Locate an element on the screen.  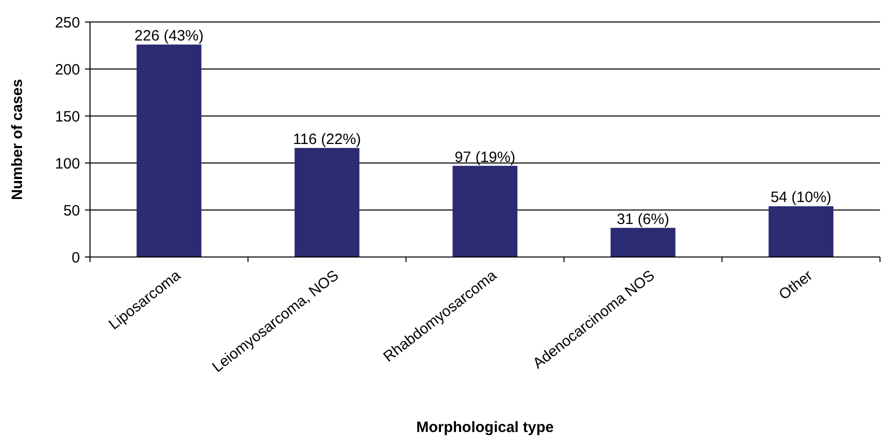
y-tick-label: 250 is located at coordinates (67, 23).